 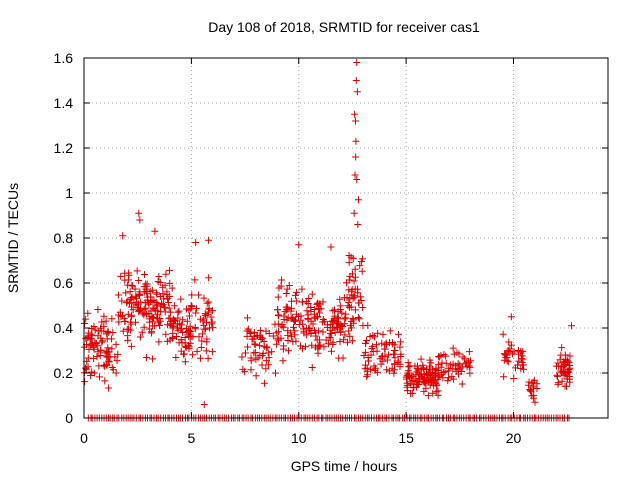 I want to click on y-tick-label: 1.2, so click(x=64, y=148).